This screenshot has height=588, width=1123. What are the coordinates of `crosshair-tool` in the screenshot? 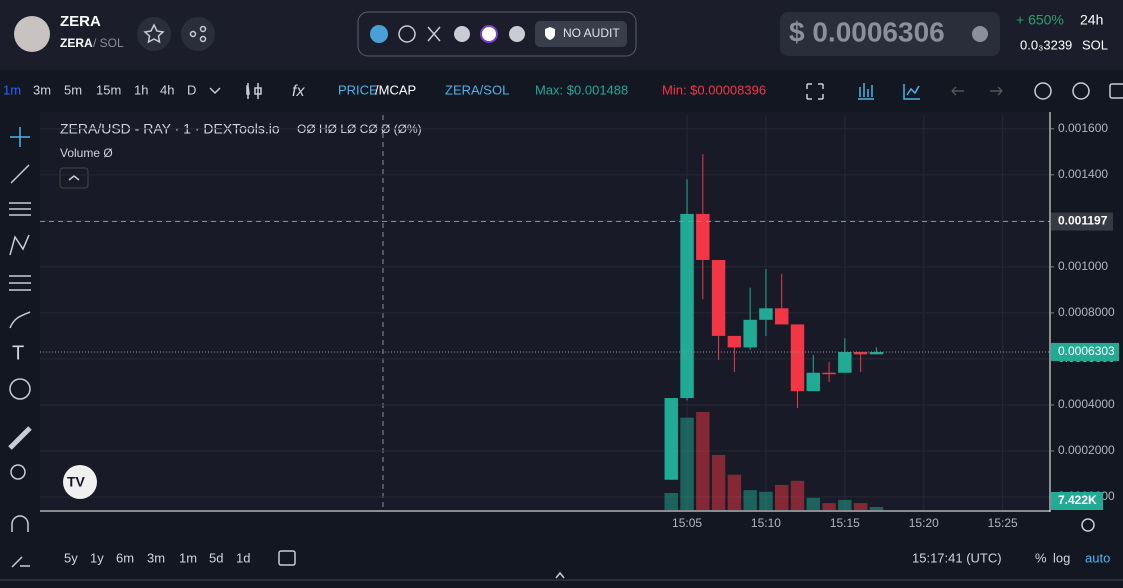 It's located at (20, 137).